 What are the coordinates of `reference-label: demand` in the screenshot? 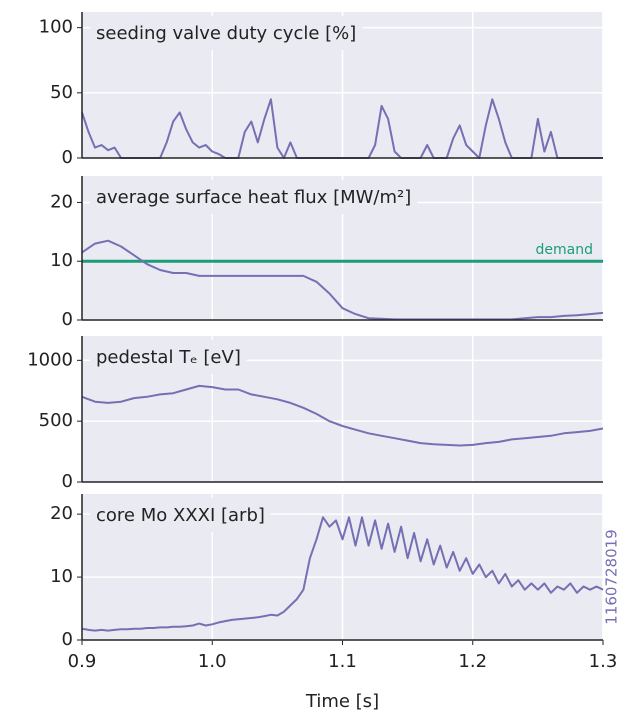 It's located at (564, 250).